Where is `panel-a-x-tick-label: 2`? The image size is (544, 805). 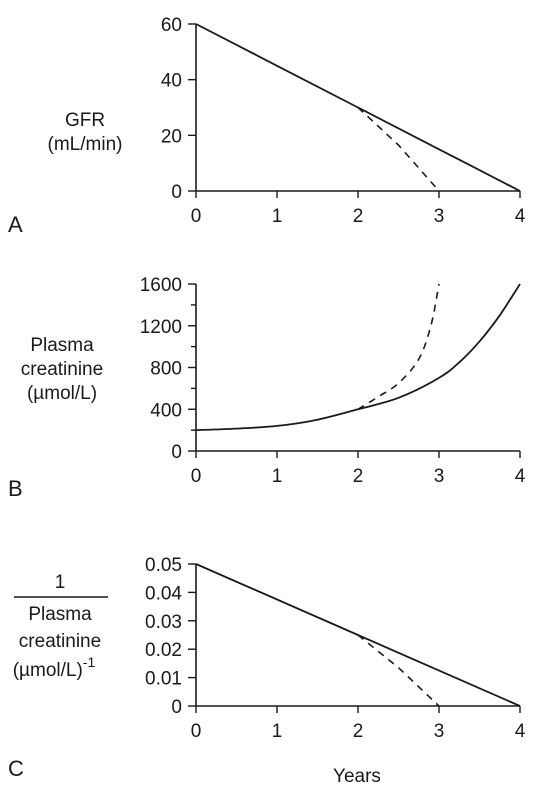 panel-a-x-tick-label: 2 is located at coordinates (358, 216).